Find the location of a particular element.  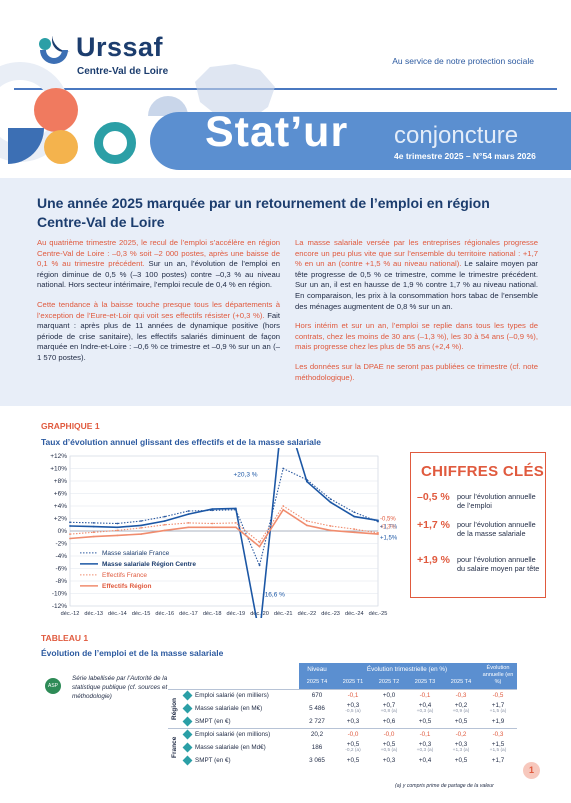

table-cell: +0,3 -0,5 (a) is located at coordinates (353, 708).